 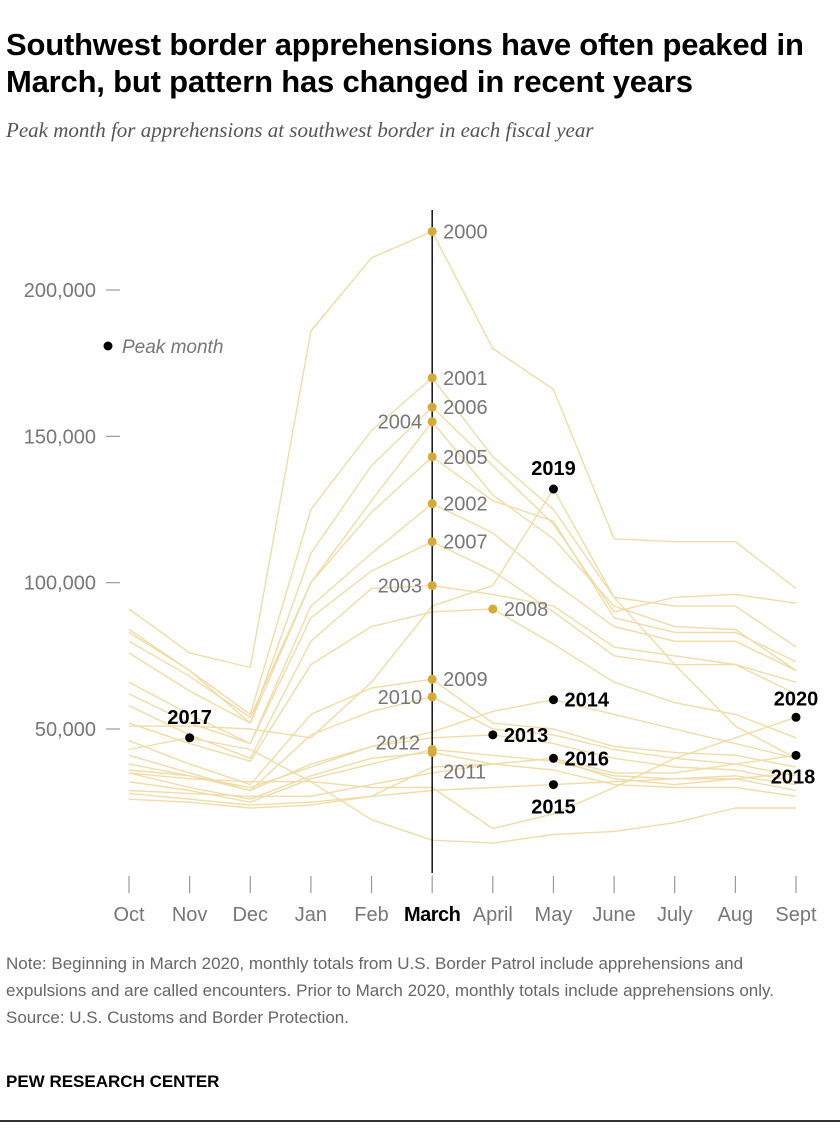 I want to click on series-line-2013, so click(x=462, y=763).